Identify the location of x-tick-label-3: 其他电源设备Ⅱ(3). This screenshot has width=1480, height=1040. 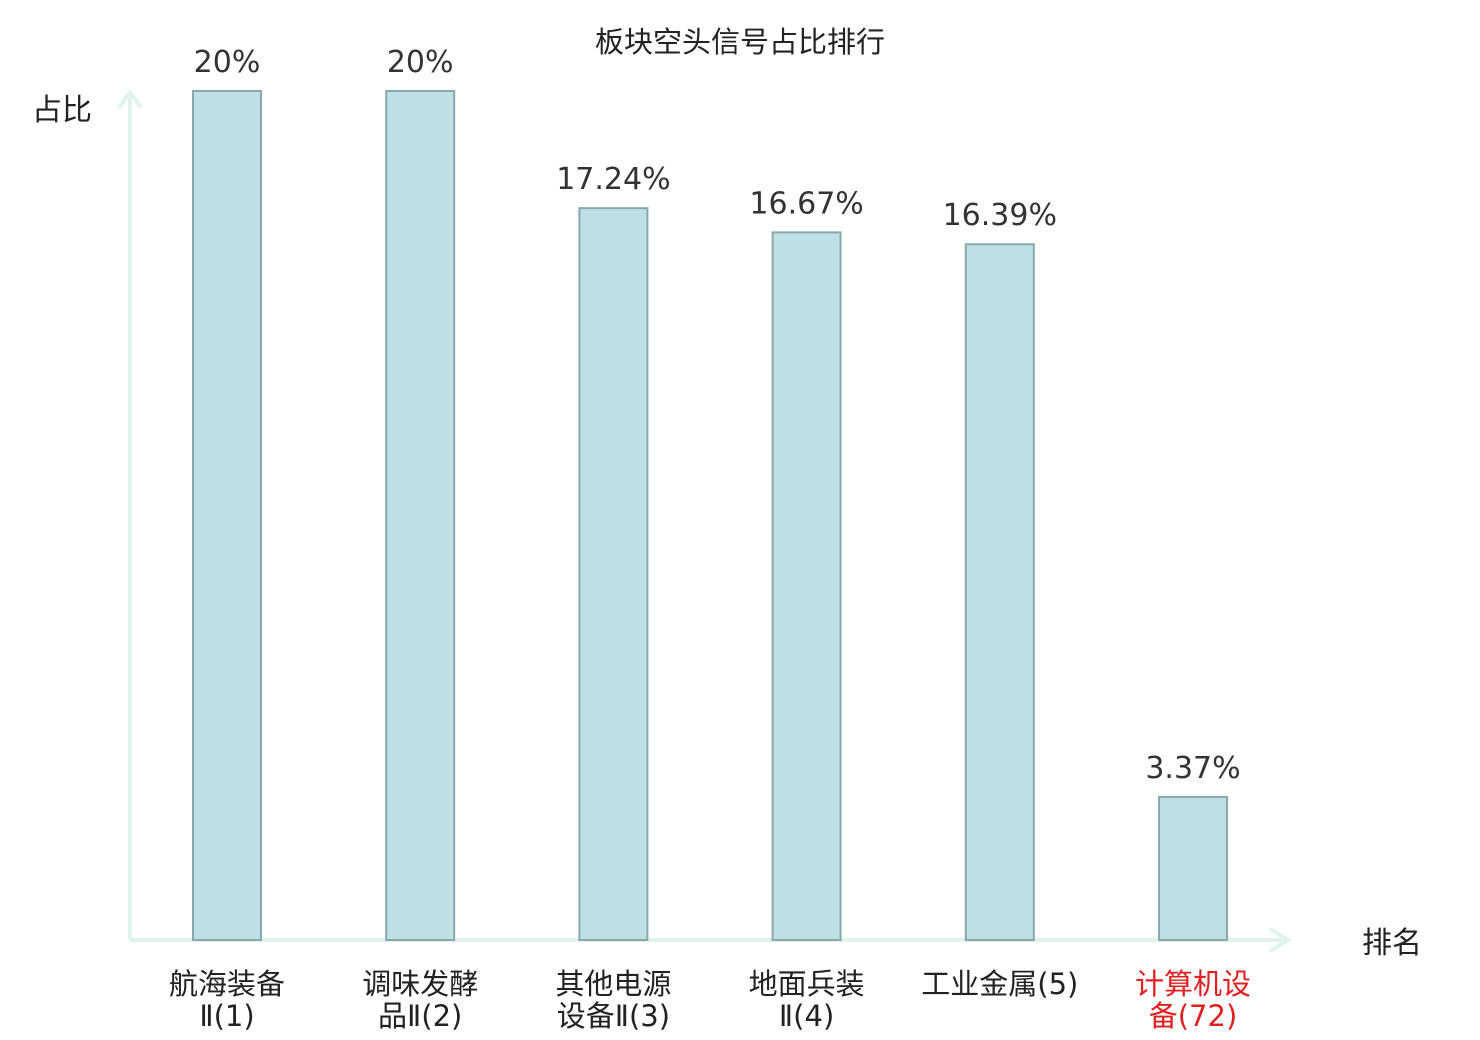
(613, 1000).